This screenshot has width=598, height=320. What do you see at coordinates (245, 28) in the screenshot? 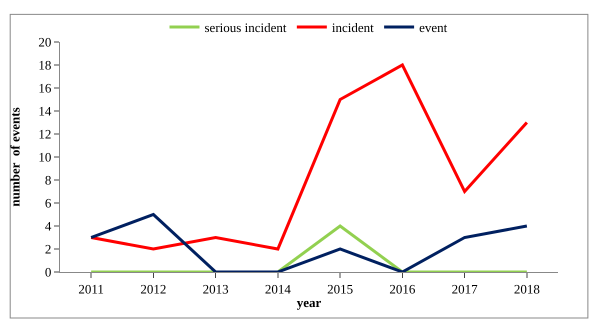
I see `legend-label: serious incident` at bounding box center [245, 28].